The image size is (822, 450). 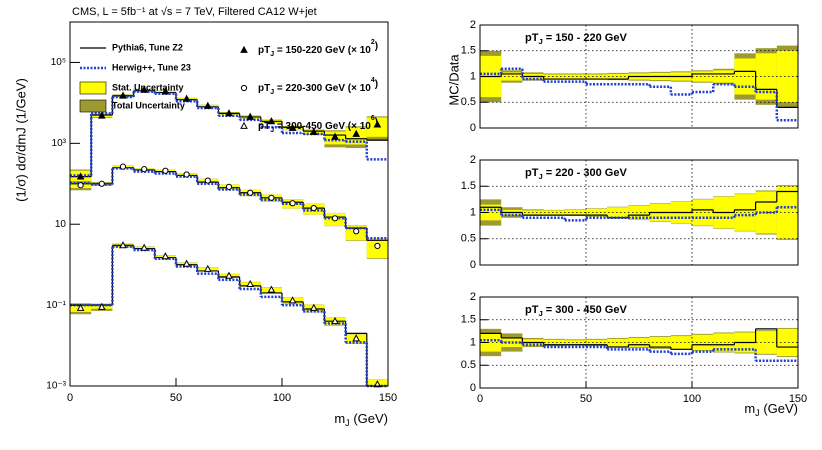 What do you see at coordinates (58, 62) in the screenshot?
I see `y-tick-label: 10⁵` at bounding box center [58, 62].